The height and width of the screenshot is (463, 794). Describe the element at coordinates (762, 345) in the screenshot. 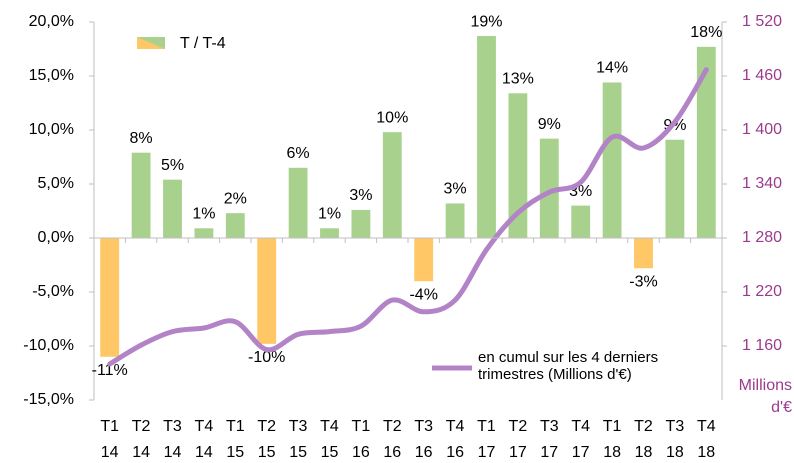

I see `y2-tick-label: 1 160` at that location.